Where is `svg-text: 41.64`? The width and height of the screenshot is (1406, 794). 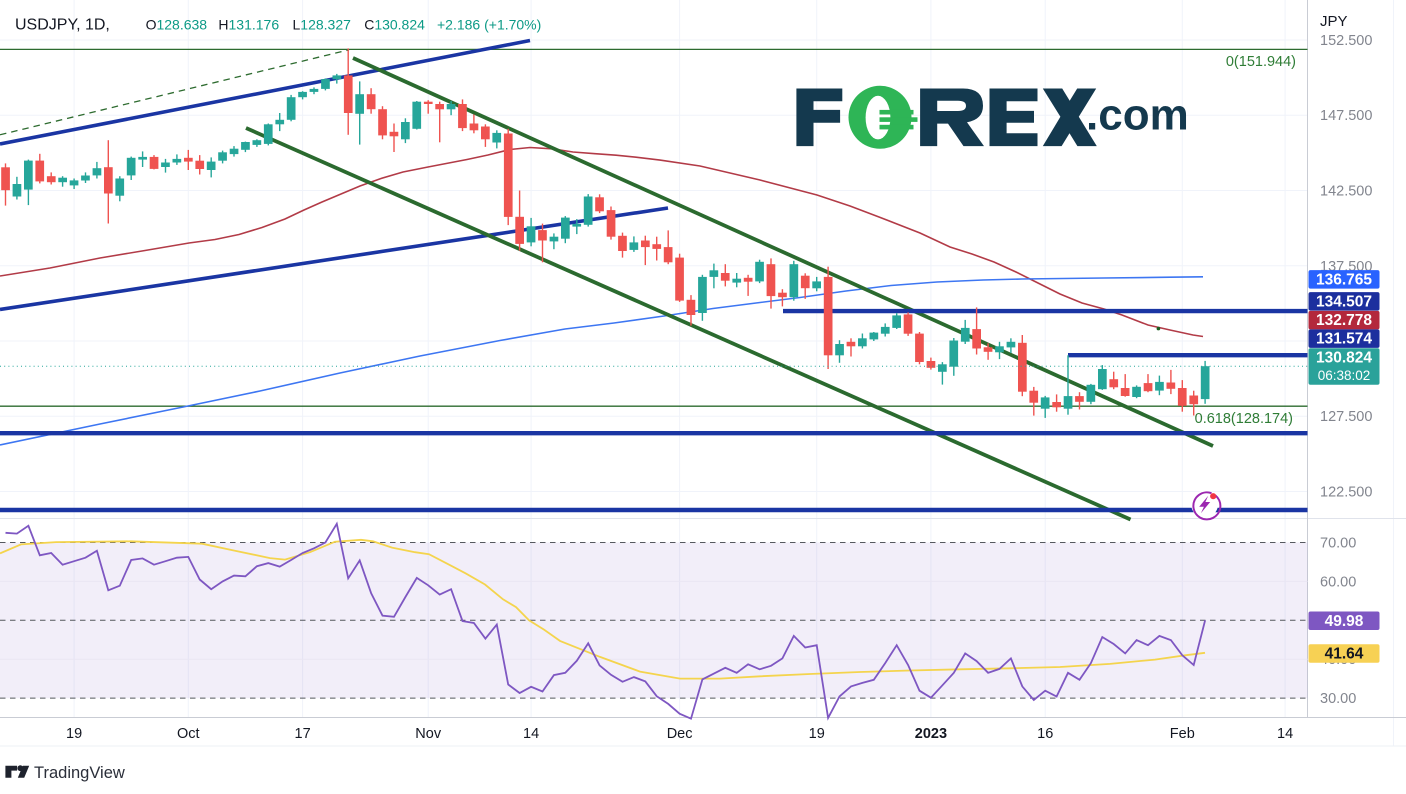
svg-text: 41.64 is located at coordinates (1344, 654).